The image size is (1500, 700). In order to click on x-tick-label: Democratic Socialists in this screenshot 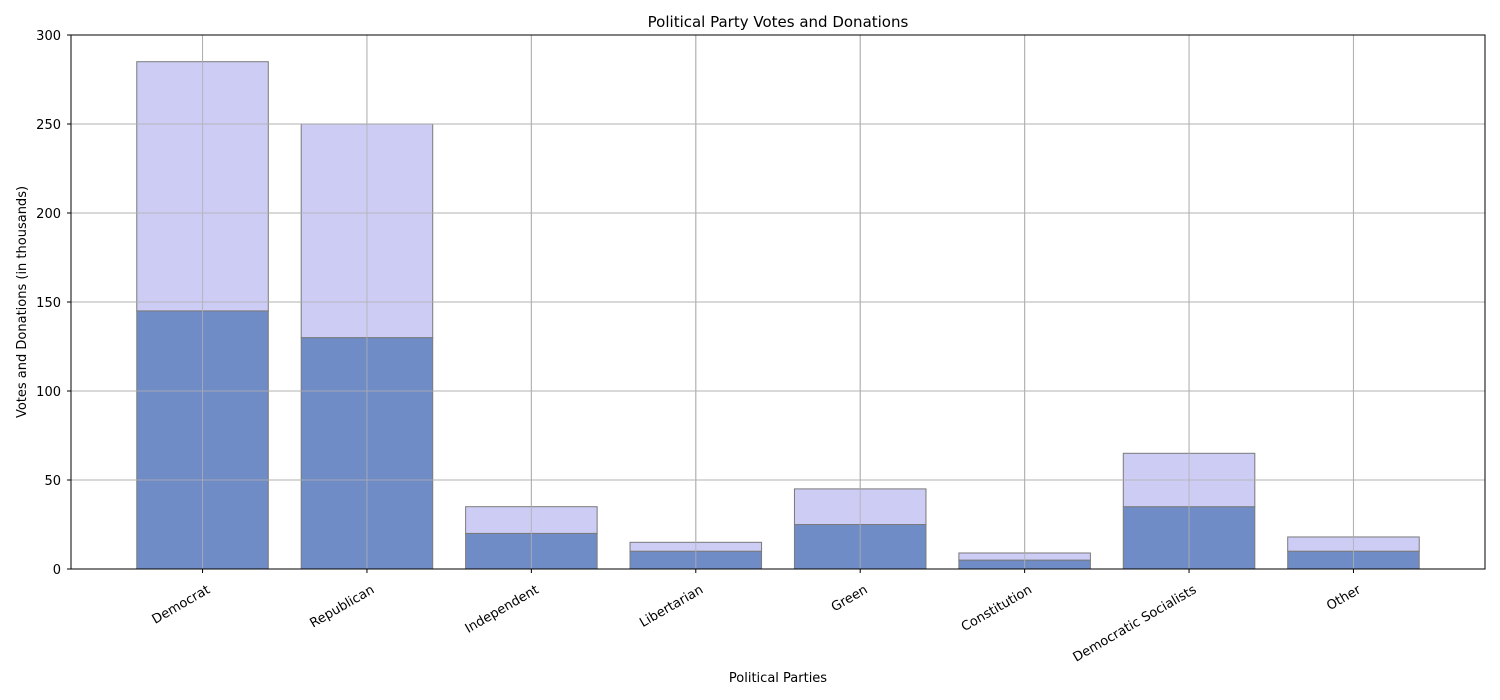, I will do `click(1135, 623)`.